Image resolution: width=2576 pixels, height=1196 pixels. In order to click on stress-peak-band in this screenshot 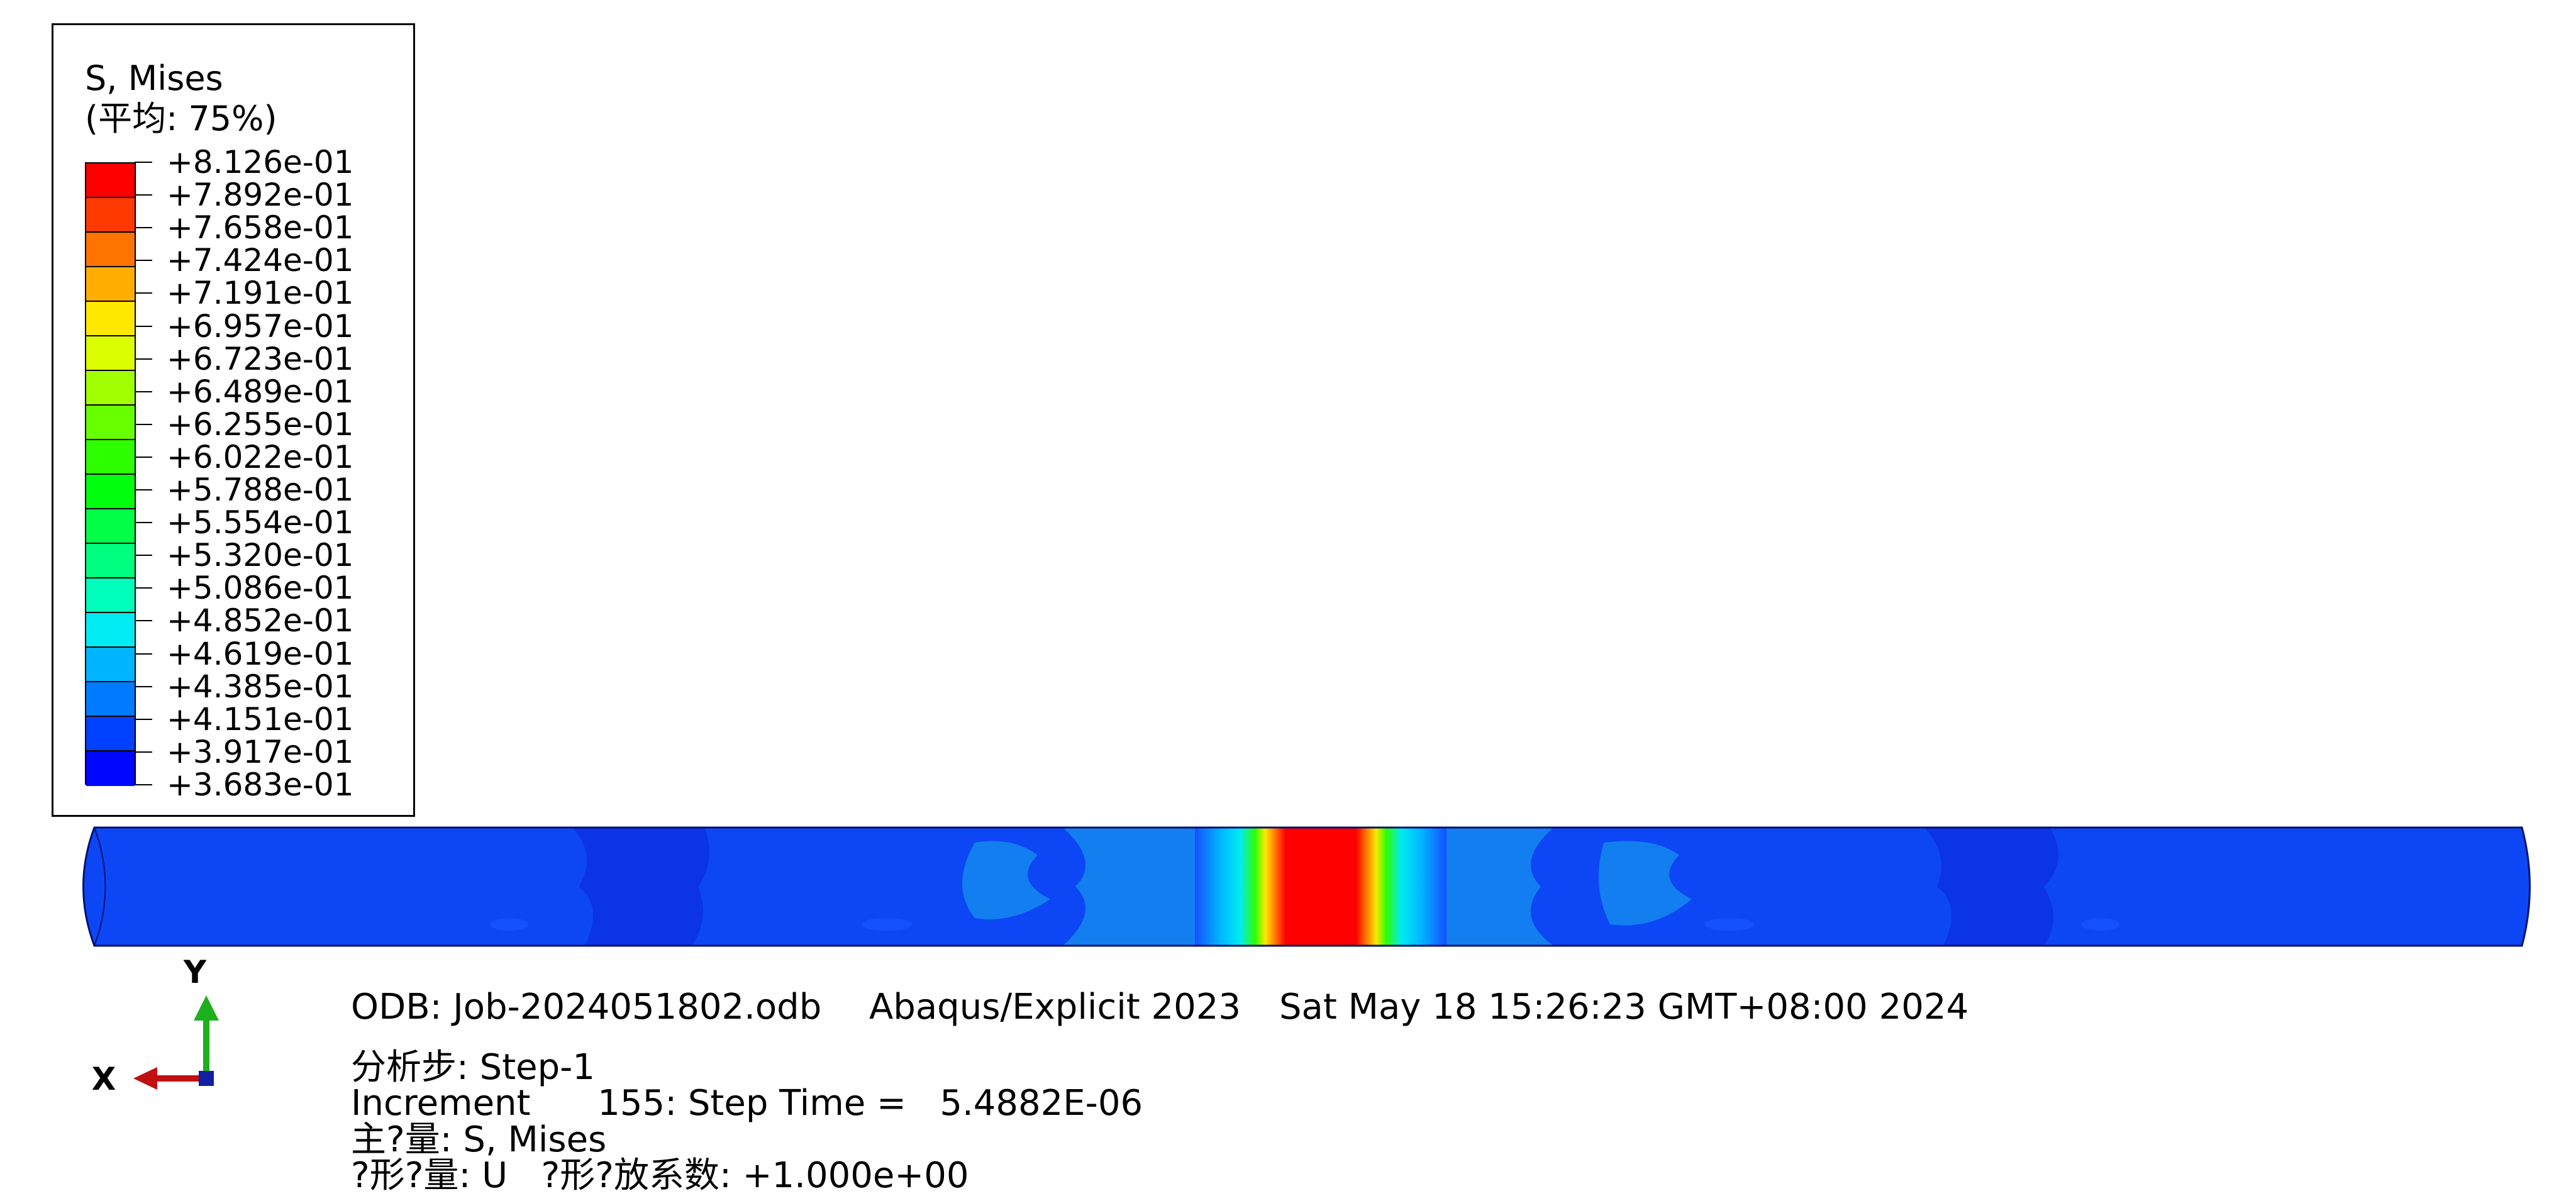, I will do `click(1320, 887)`.